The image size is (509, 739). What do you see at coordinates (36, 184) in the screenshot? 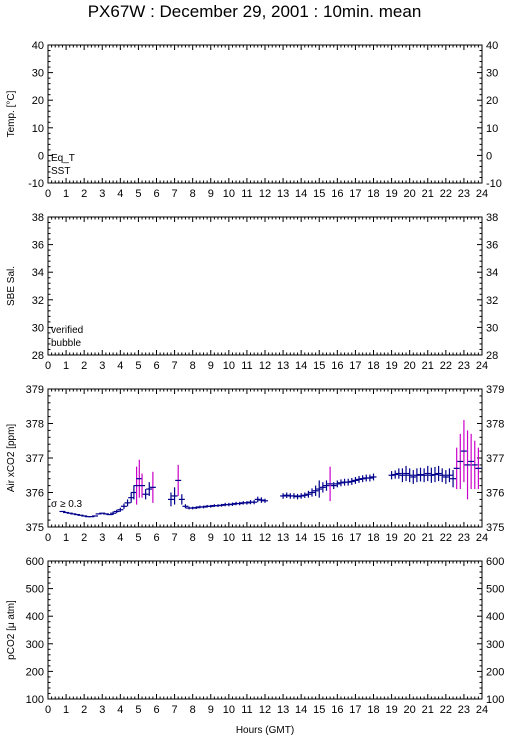
I see `y-tick-label-left: -10` at bounding box center [36, 184].